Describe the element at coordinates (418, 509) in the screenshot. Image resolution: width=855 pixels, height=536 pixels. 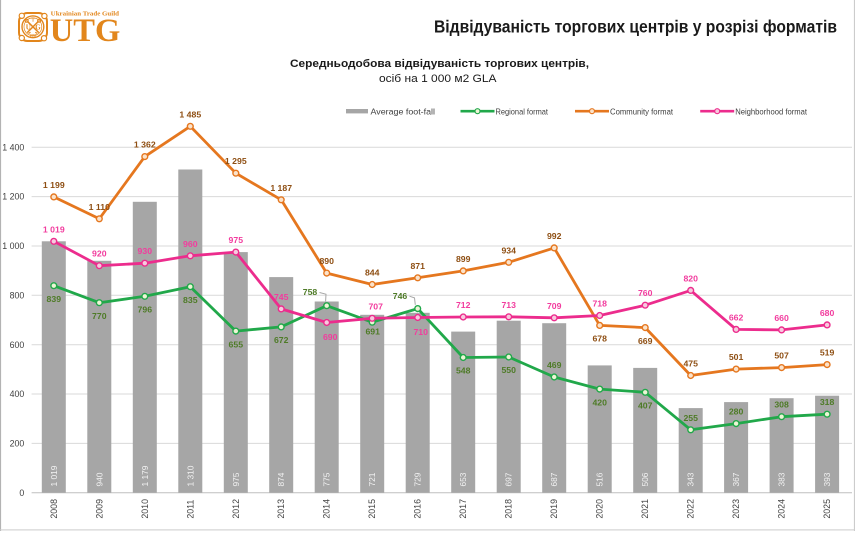
I see `svg-text: 2016` at that location.